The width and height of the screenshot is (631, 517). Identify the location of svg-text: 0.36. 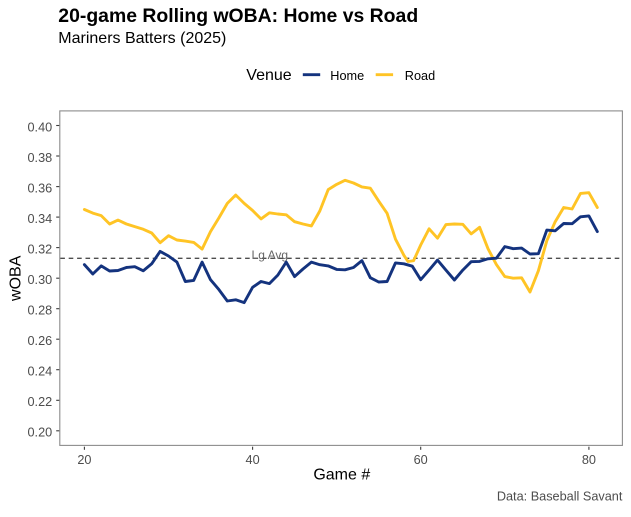
(39, 189).